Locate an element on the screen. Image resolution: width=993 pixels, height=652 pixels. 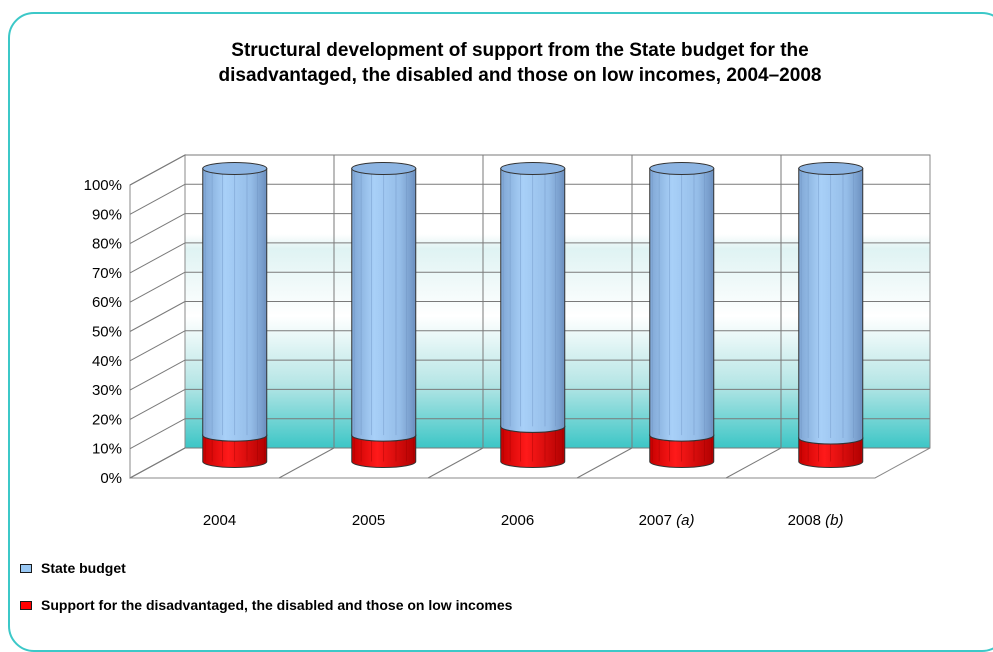
y-tick-label: 100% is located at coordinates (103, 185).